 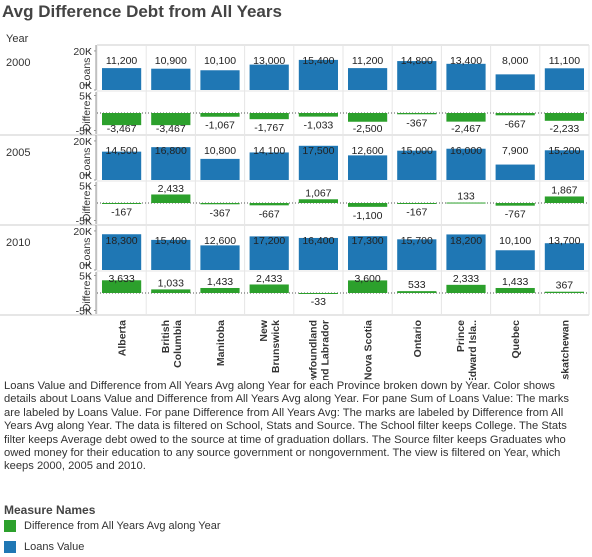 I want to click on diff-data-label: -1,767, so click(x=269, y=128).